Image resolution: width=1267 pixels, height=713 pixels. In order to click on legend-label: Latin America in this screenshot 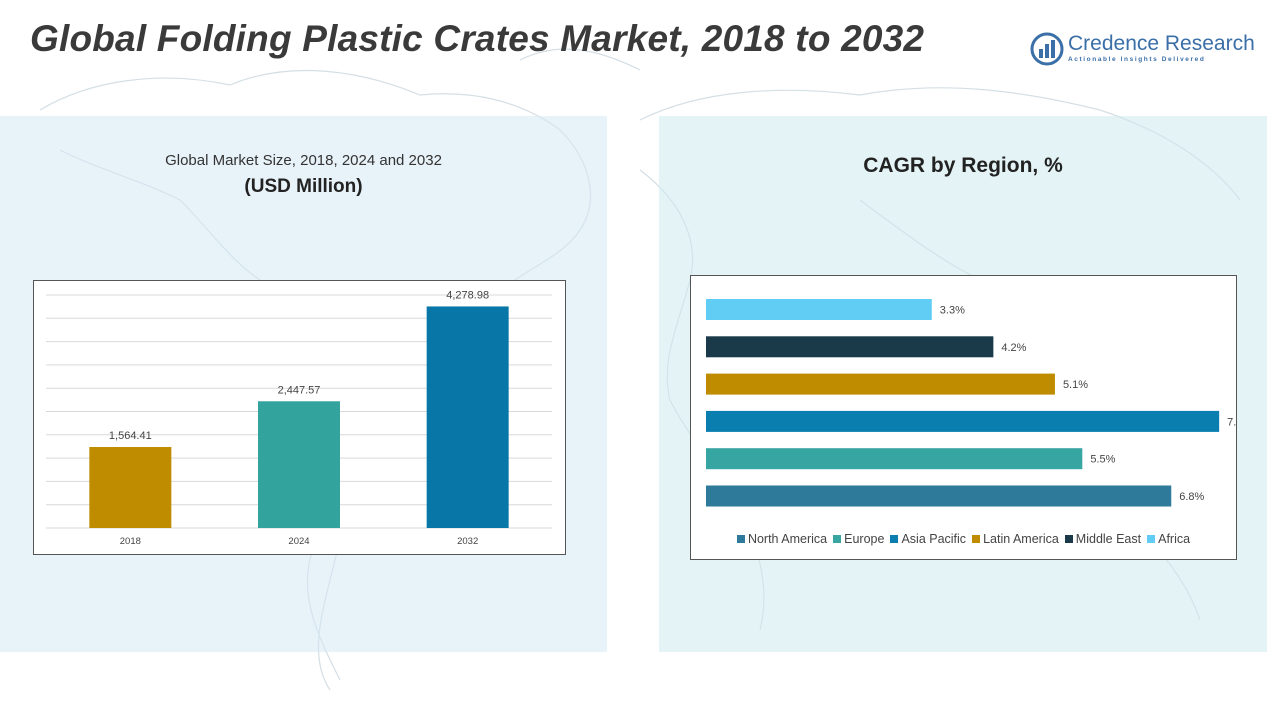, I will do `click(1021, 539)`.